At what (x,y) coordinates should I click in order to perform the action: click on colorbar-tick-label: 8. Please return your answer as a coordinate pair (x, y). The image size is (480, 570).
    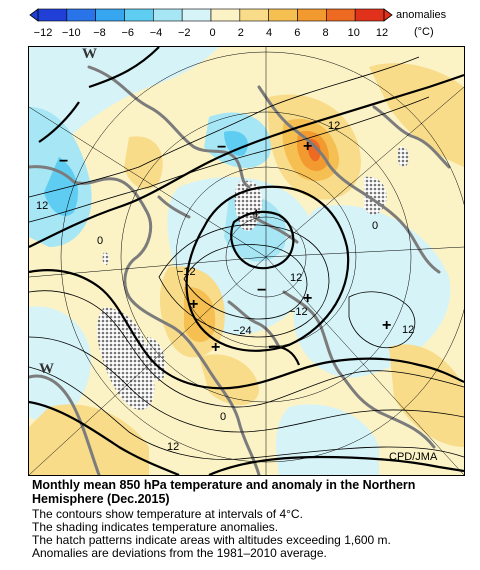
    Looking at the image, I should click on (325, 33).